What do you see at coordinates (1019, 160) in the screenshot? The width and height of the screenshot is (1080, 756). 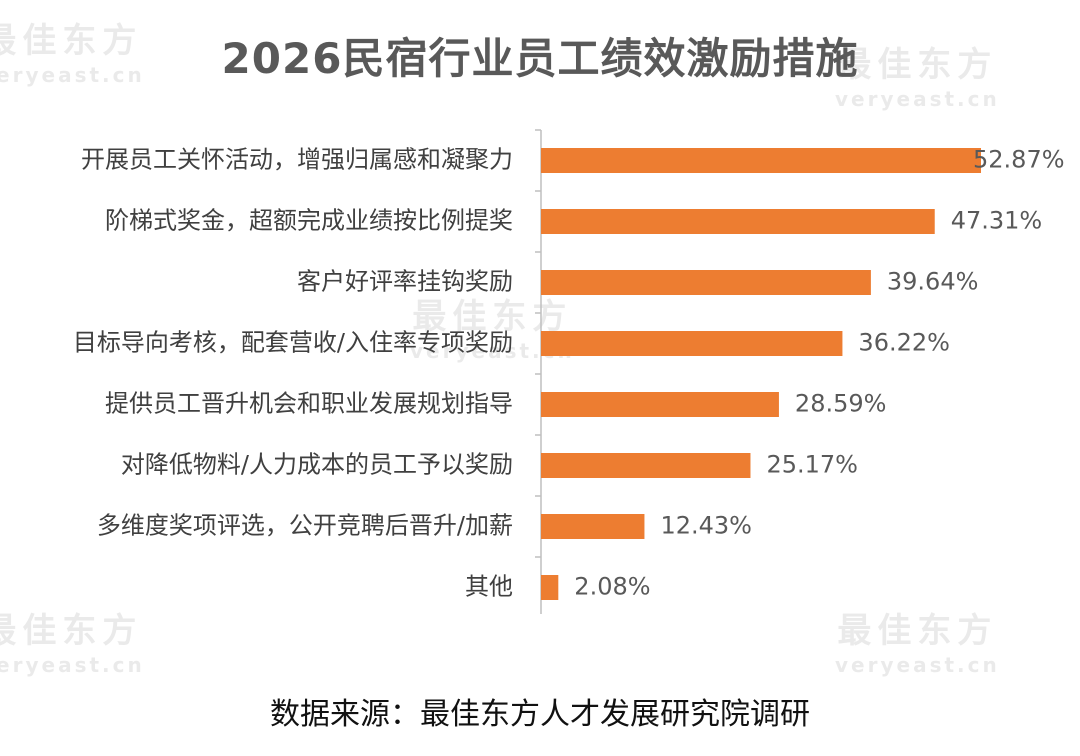 I see `data-label: 52.87%` at bounding box center [1019, 160].